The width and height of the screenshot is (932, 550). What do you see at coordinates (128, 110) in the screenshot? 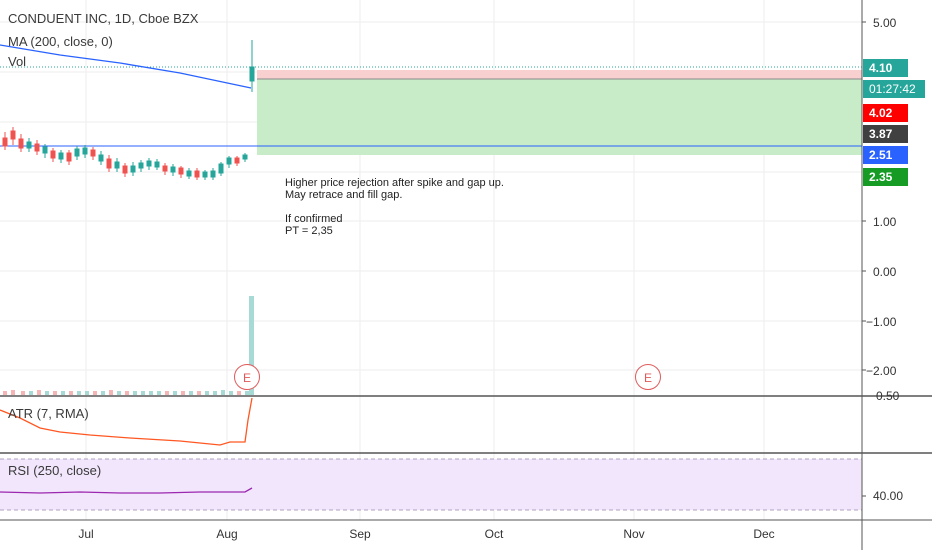
I see `candlesticks` at bounding box center [128, 110].